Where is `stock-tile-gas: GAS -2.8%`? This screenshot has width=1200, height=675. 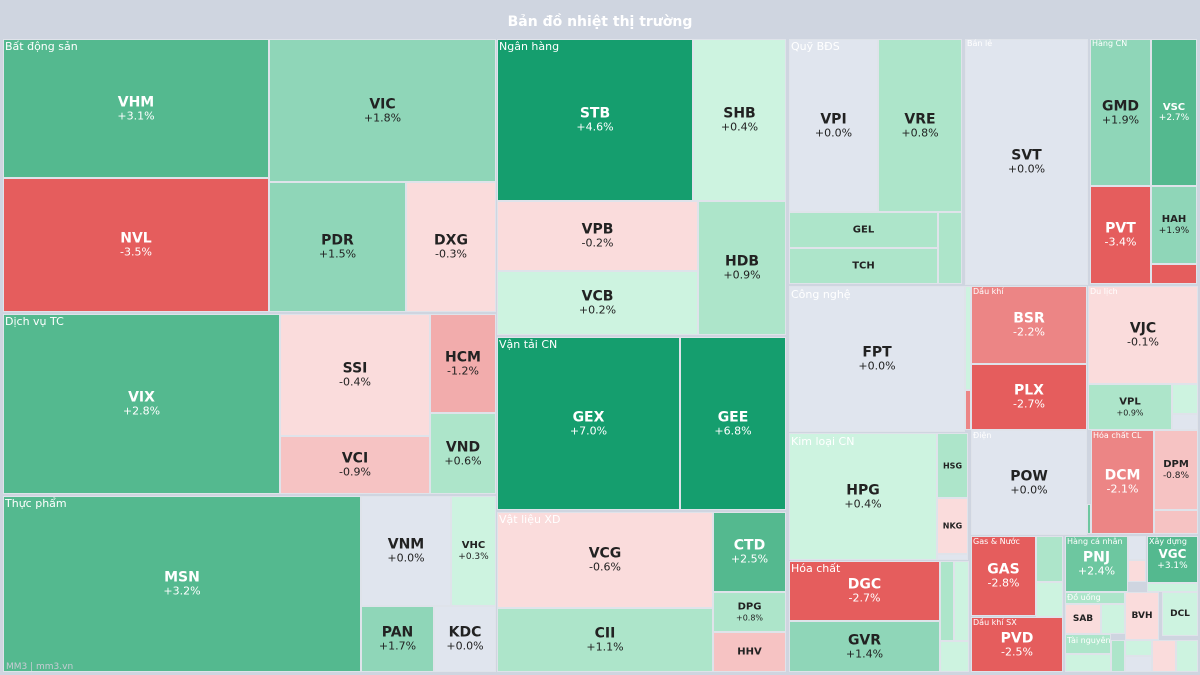 stock-tile-gas: GAS -2.8% is located at coordinates (1003, 576).